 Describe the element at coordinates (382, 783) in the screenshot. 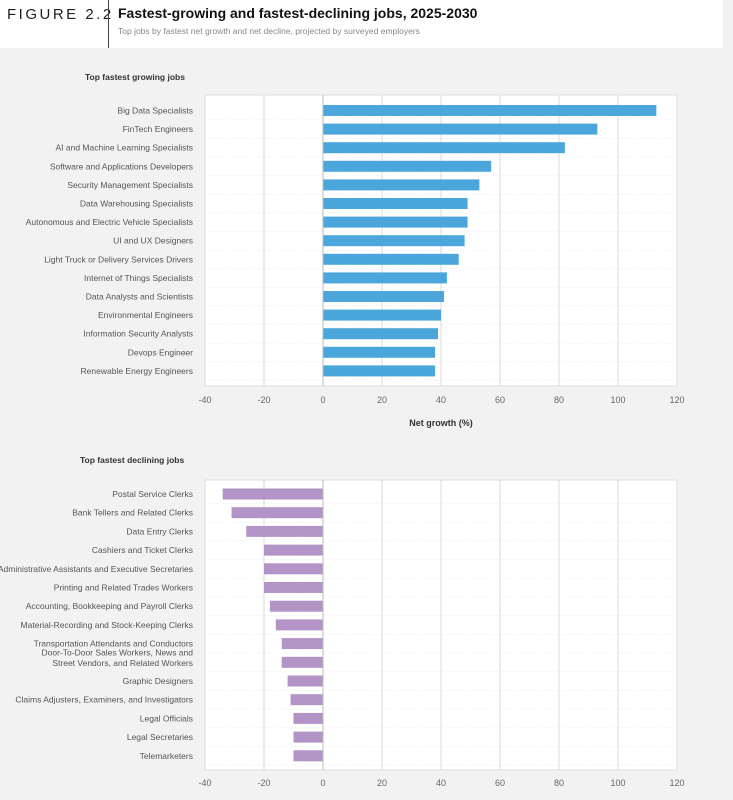

I see `declining-tick-label: 20` at that location.